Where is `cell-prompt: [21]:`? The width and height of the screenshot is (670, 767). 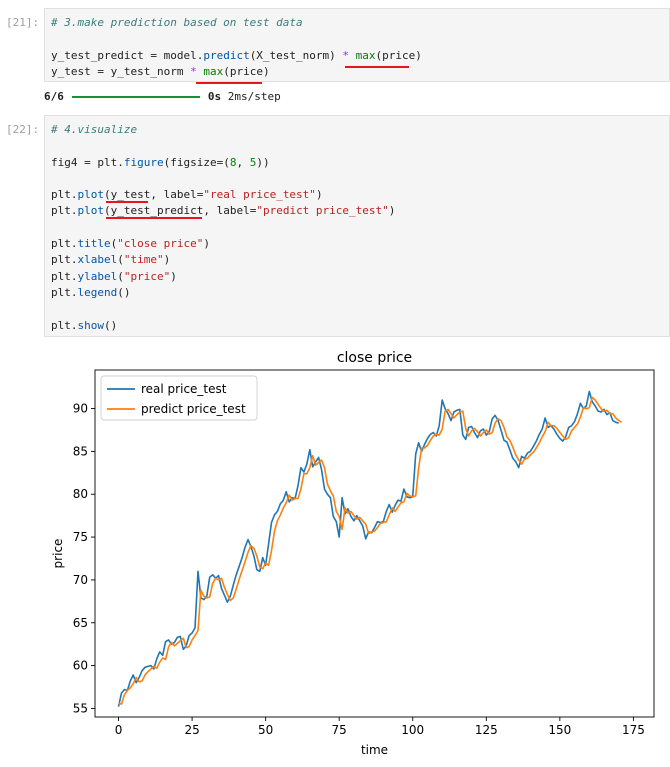 cell-prompt: [21]: is located at coordinates (23, 22).